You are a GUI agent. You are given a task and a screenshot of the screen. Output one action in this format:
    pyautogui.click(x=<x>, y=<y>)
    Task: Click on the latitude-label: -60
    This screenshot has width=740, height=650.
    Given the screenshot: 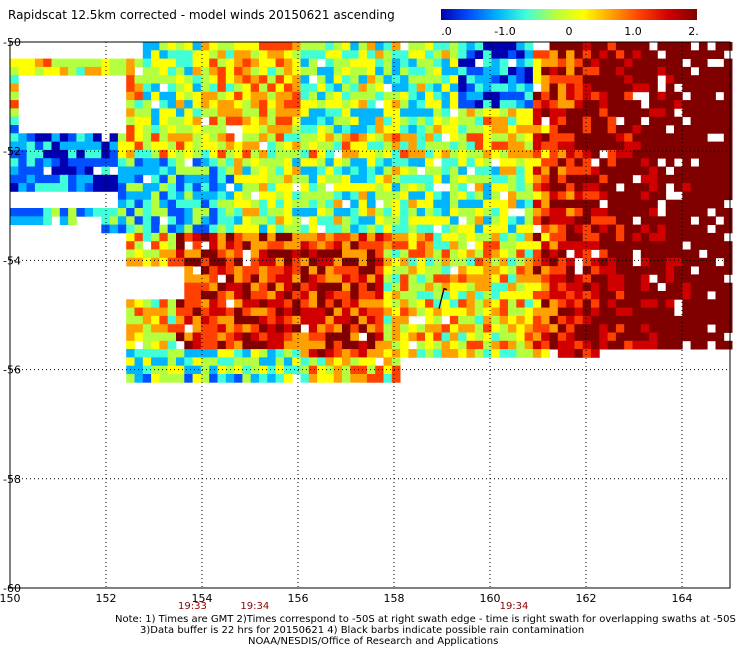 What is the action you would take?
    pyautogui.click(x=12, y=588)
    